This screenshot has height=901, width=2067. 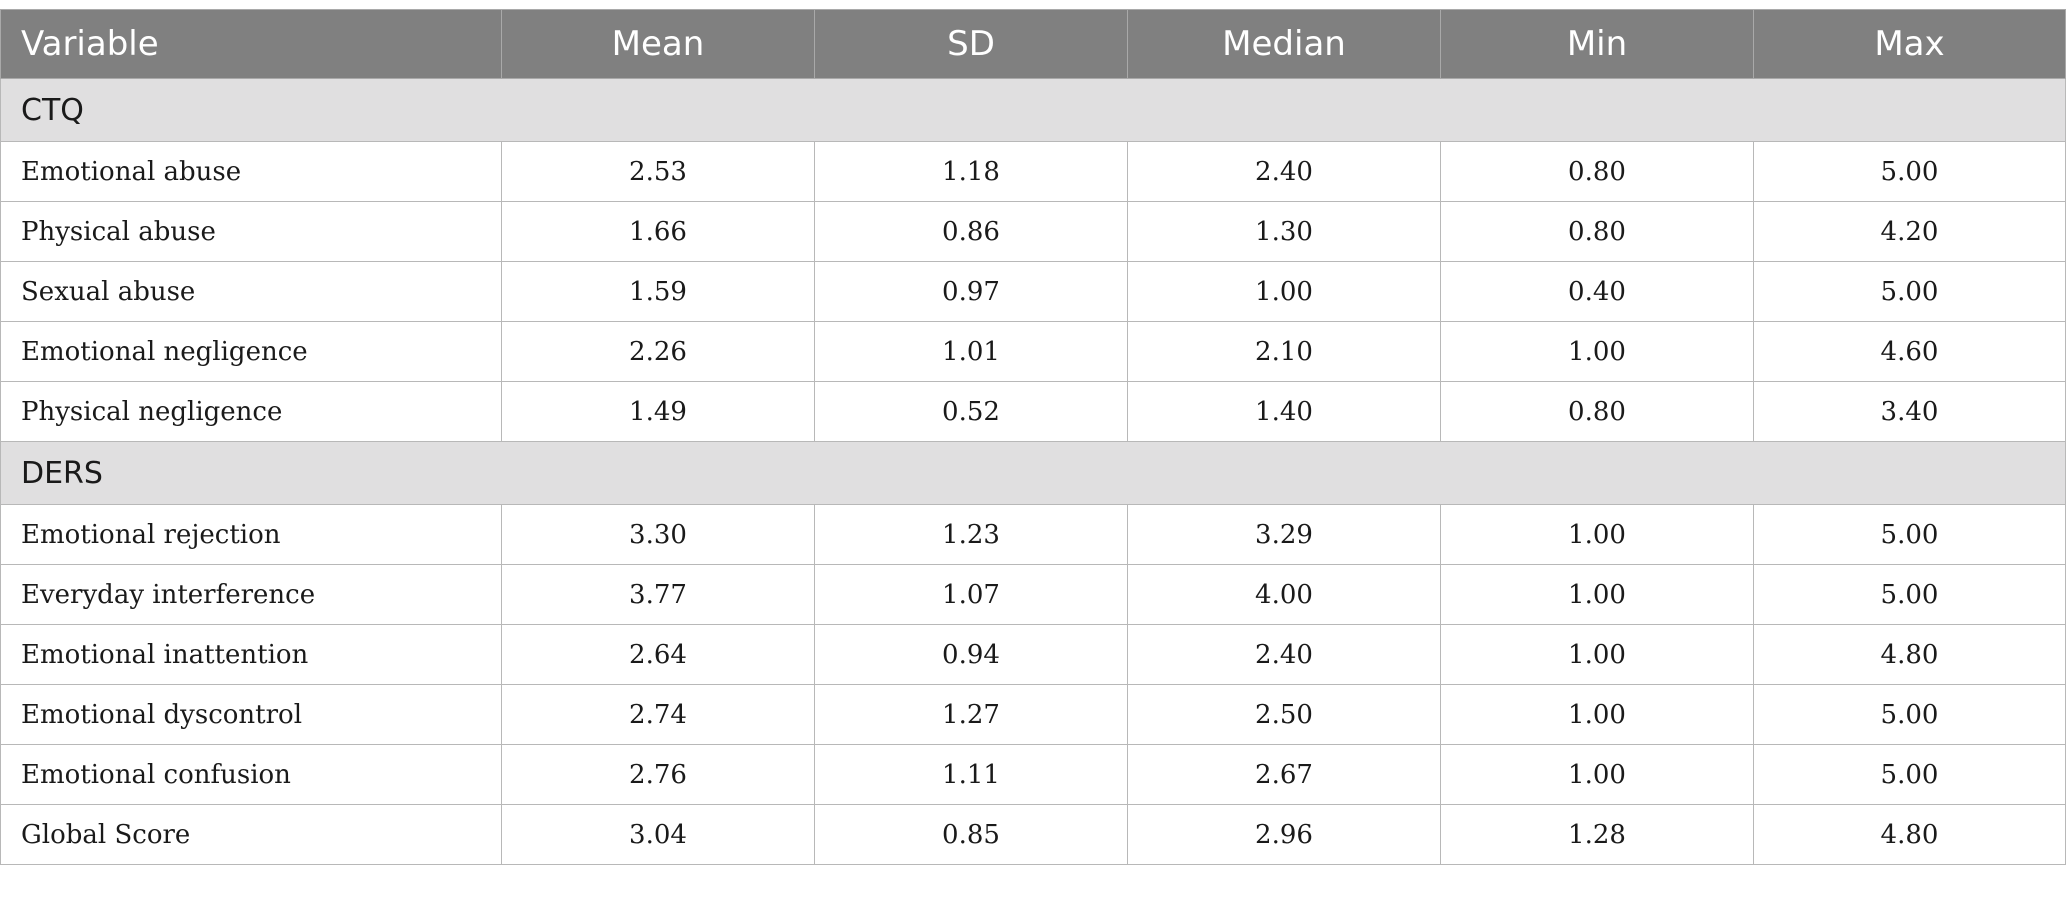 I want to click on section-title: DERS, so click(x=1033, y=473).